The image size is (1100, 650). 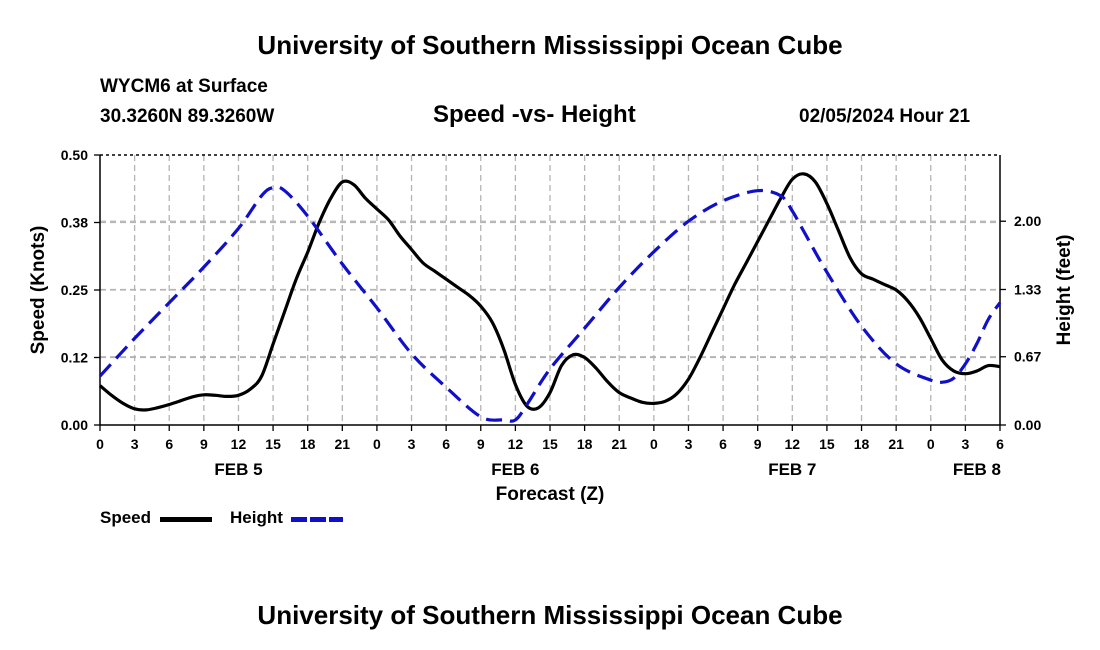 What do you see at coordinates (1027, 425) in the screenshot?
I see `y2-tick-label: 0.00` at bounding box center [1027, 425].